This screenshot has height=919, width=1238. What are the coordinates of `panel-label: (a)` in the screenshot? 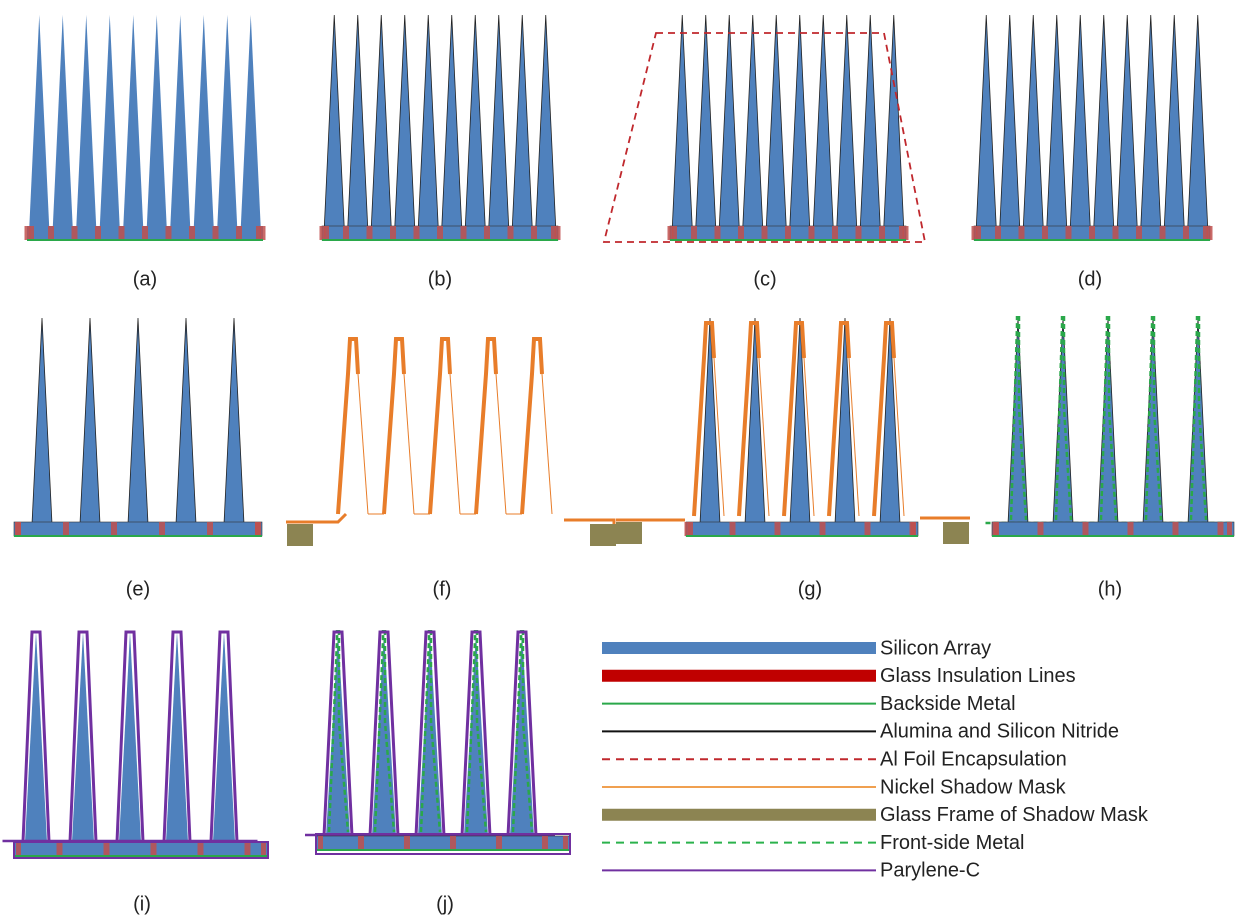 It's located at (145, 279).